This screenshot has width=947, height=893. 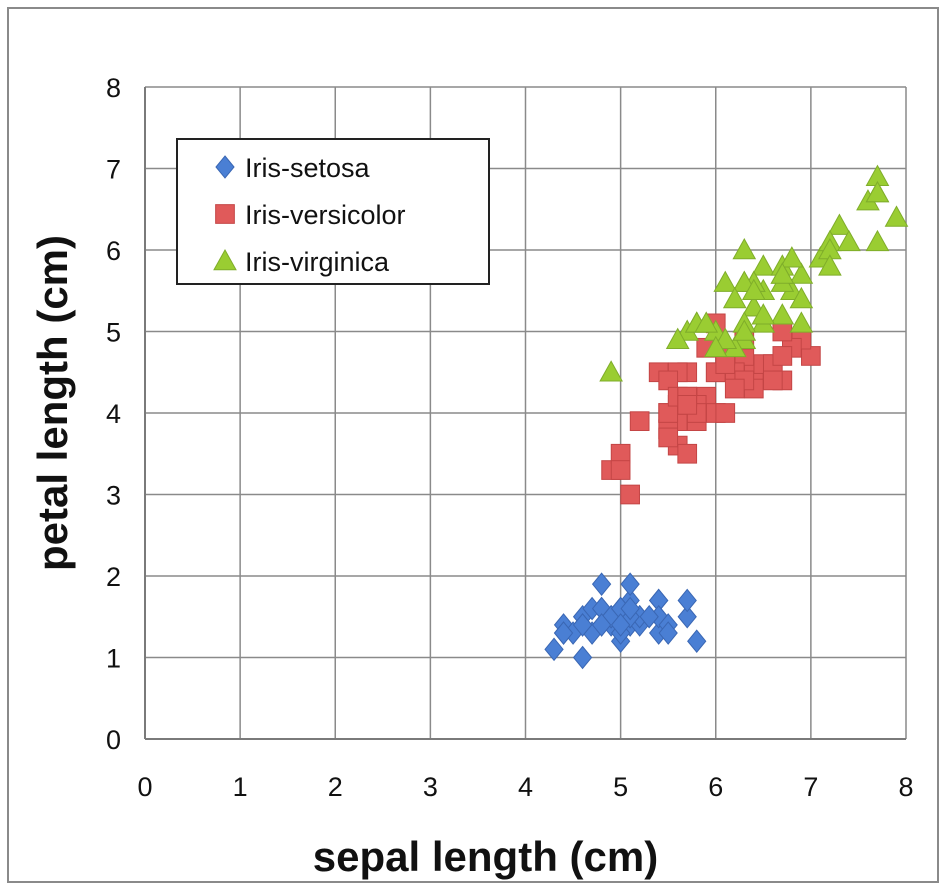 What do you see at coordinates (525, 787) in the screenshot?
I see `x-tick-label: 4` at bounding box center [525, 787].